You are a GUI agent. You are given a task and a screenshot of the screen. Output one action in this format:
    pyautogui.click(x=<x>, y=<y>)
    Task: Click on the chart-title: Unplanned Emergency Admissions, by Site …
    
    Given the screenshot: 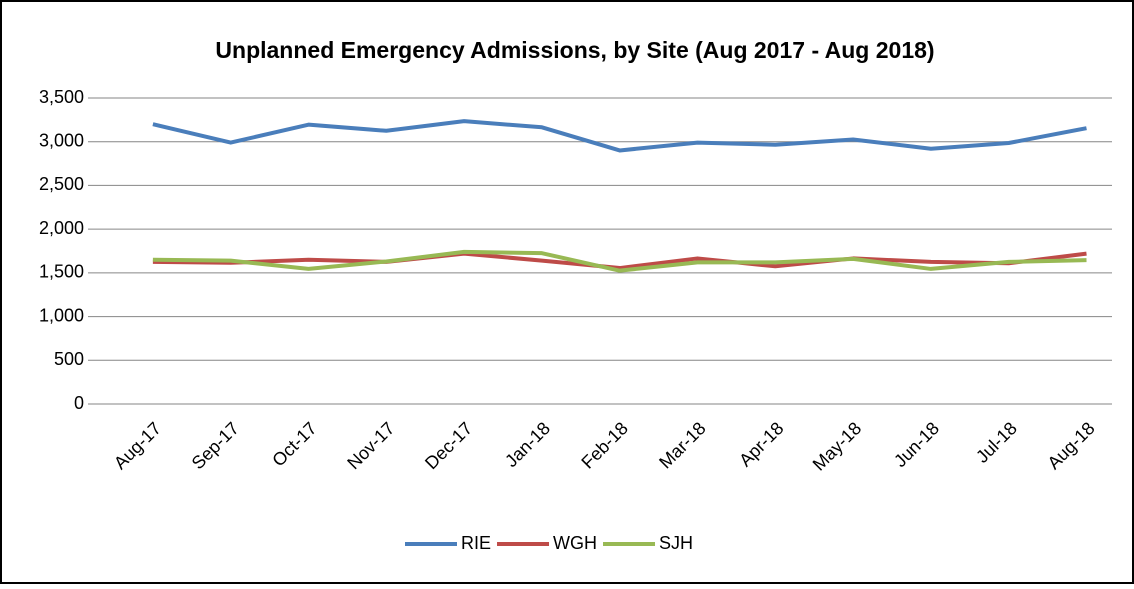 What is the action you would take?
    pyautogui.click(x=574, y=50)
    